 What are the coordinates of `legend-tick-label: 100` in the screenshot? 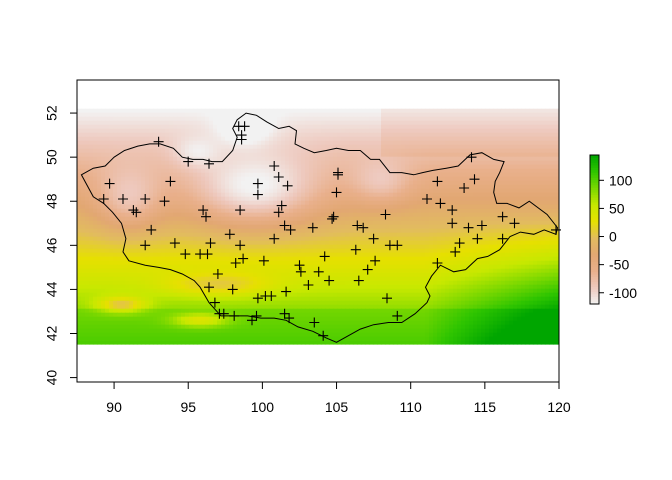 It's located at (621, 180).